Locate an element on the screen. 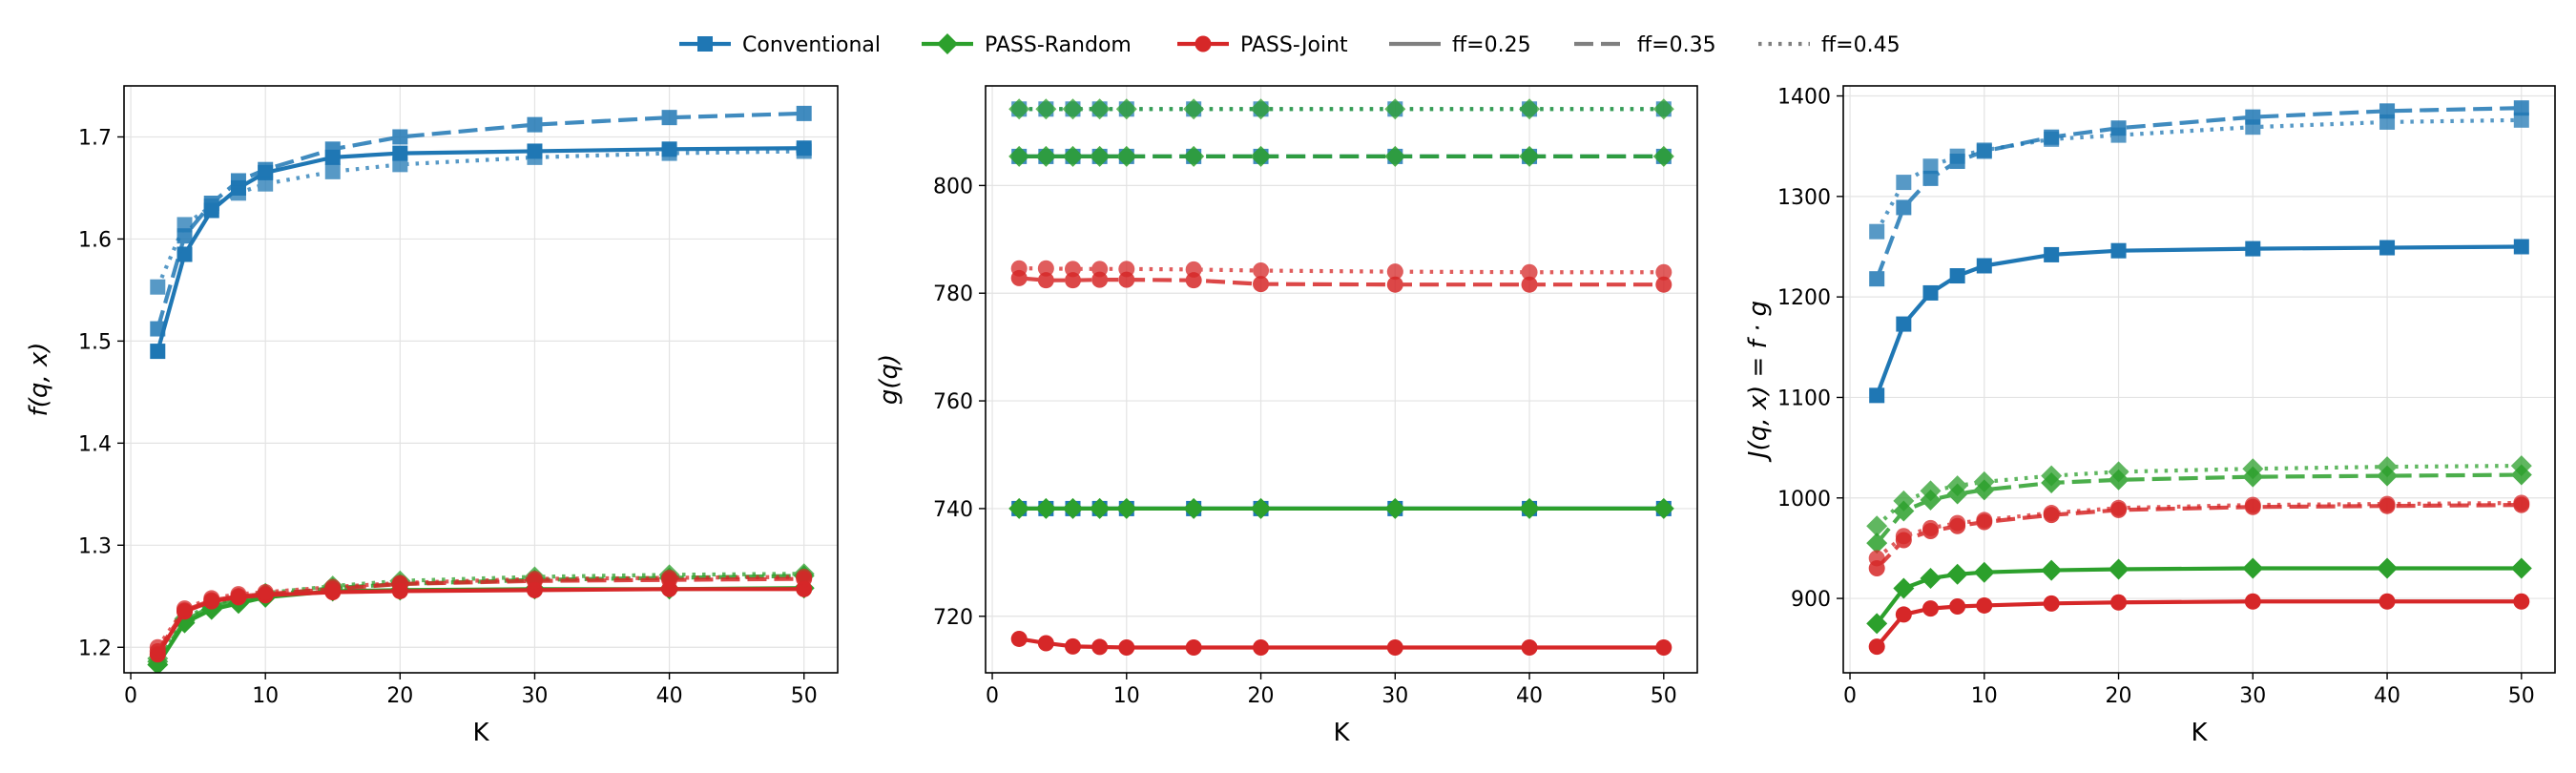 The height and width of the screenshot is (773, 2576). series-pass-random-ff-0.35 is located at coordinates (1341, 156).